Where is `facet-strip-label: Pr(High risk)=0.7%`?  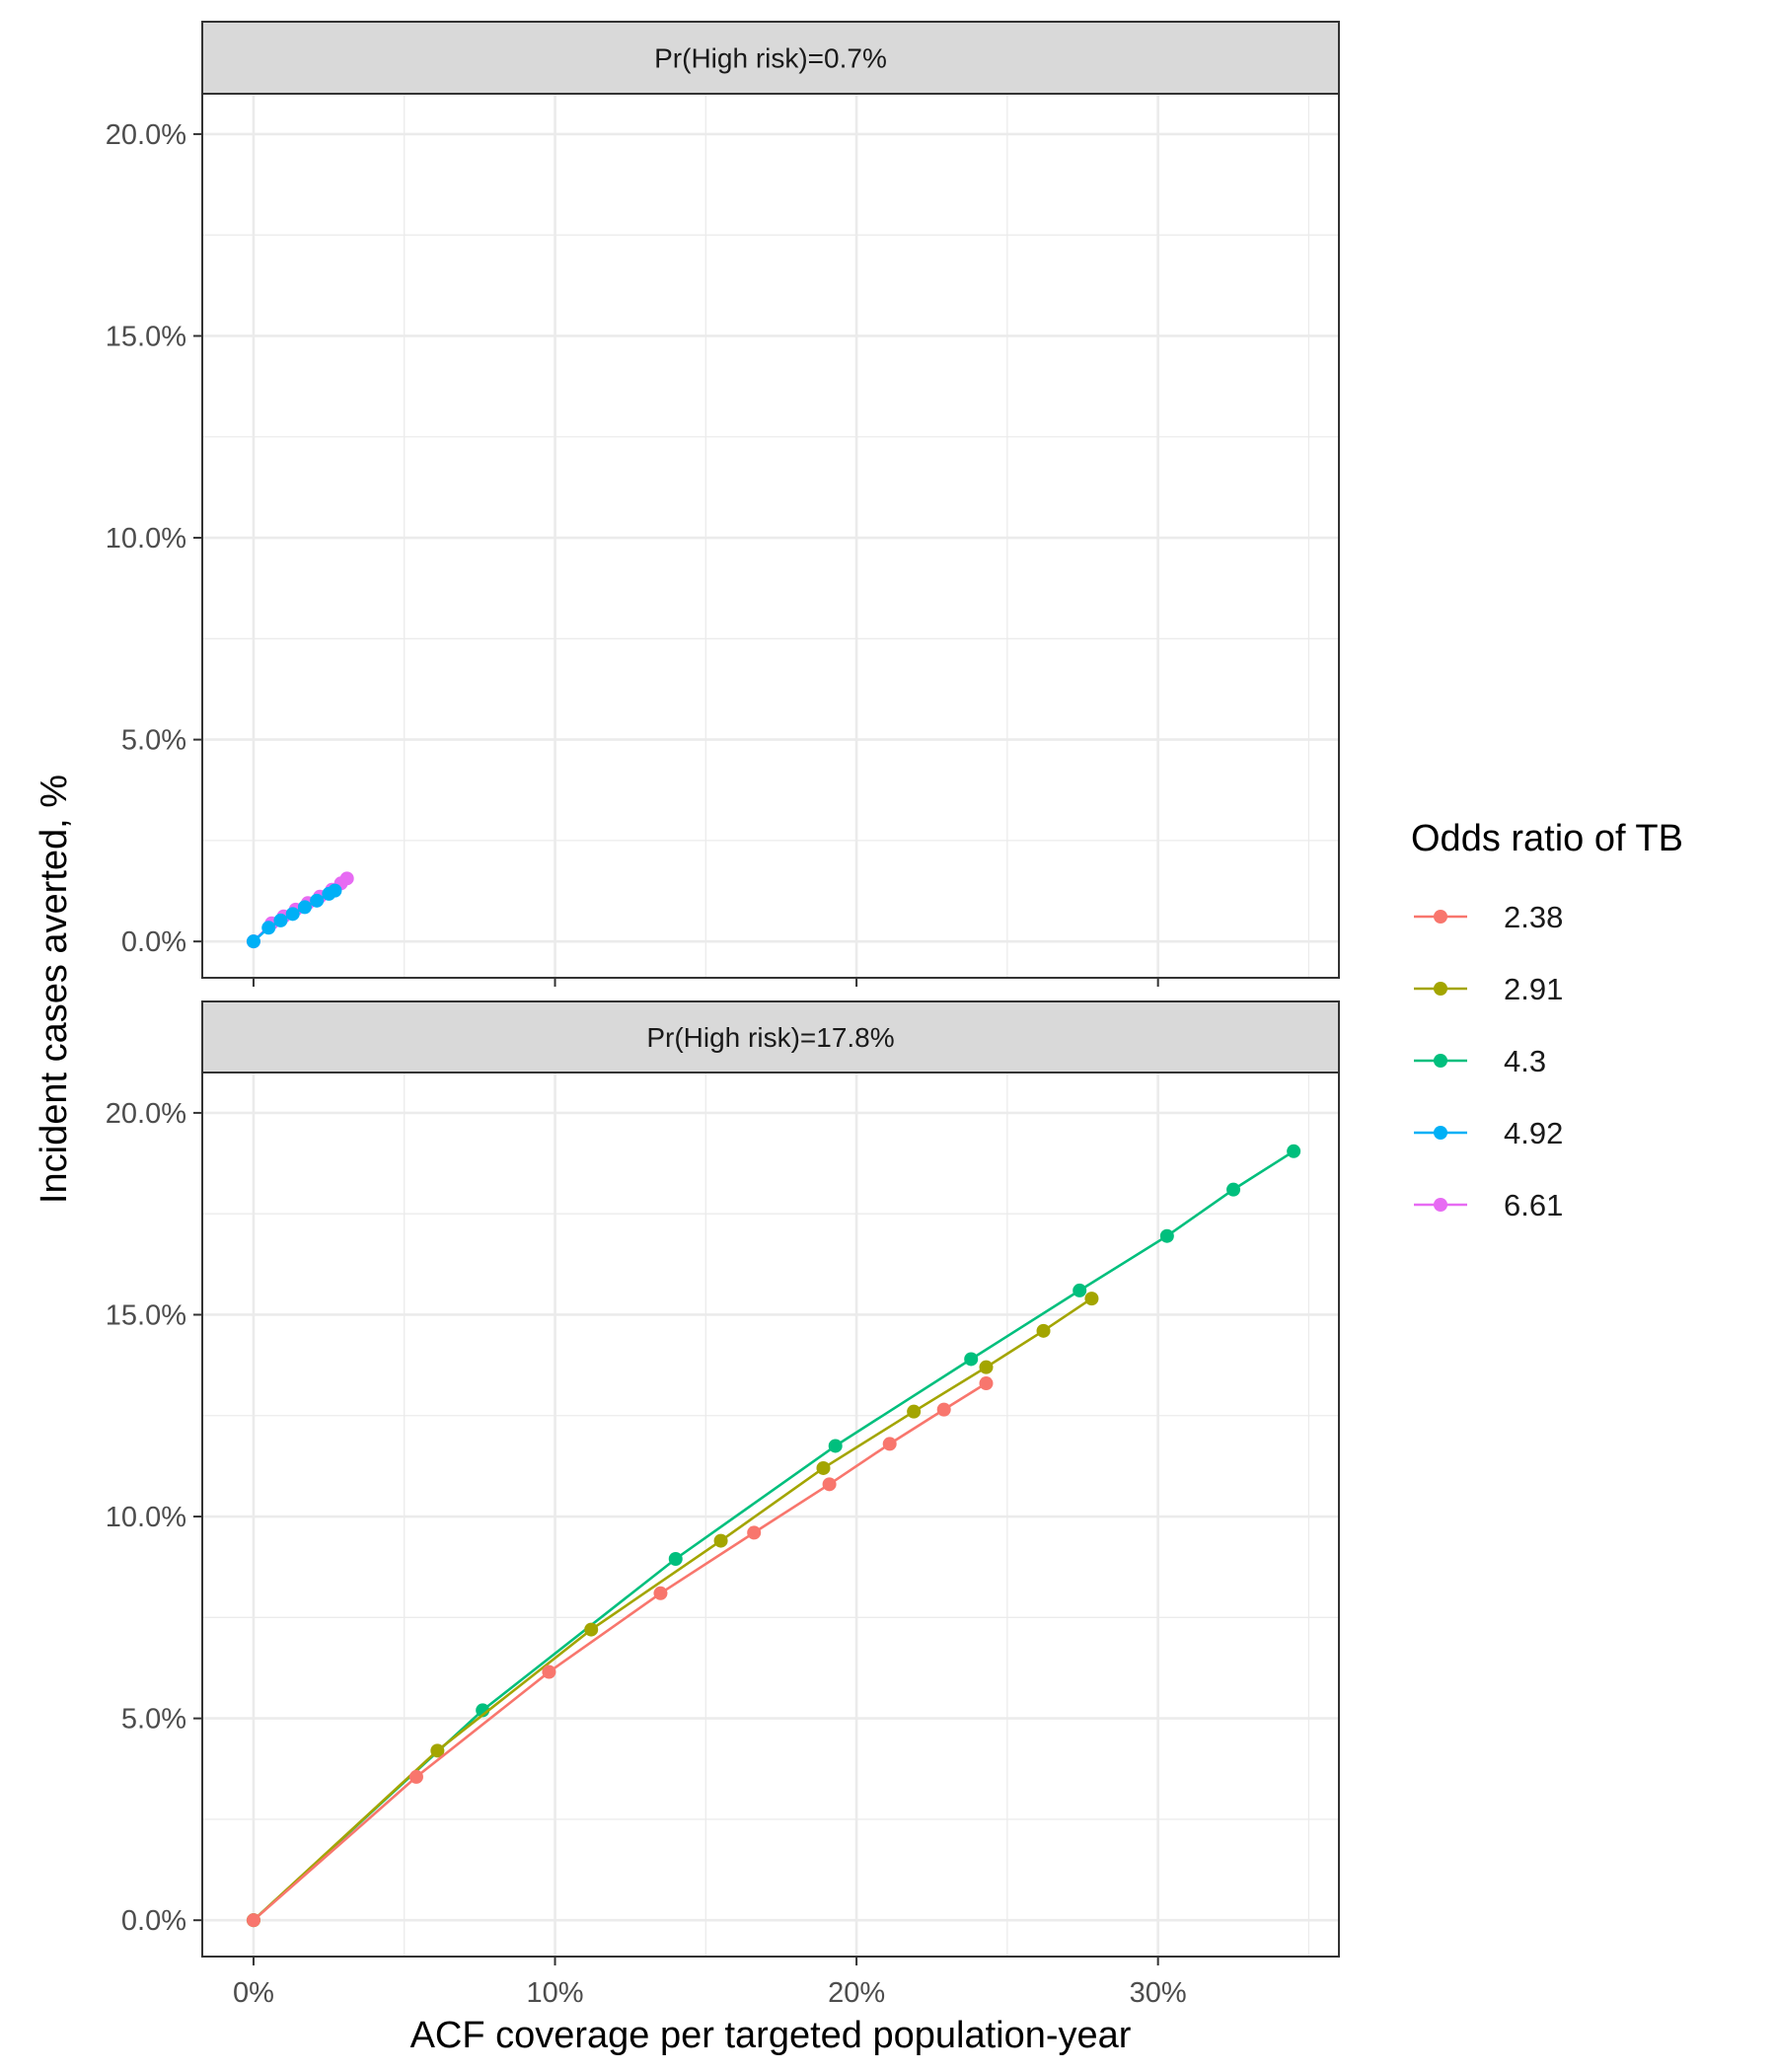 facet-strip-label: Pr(High risk)=0.7% is located at coordinates (770, 59).